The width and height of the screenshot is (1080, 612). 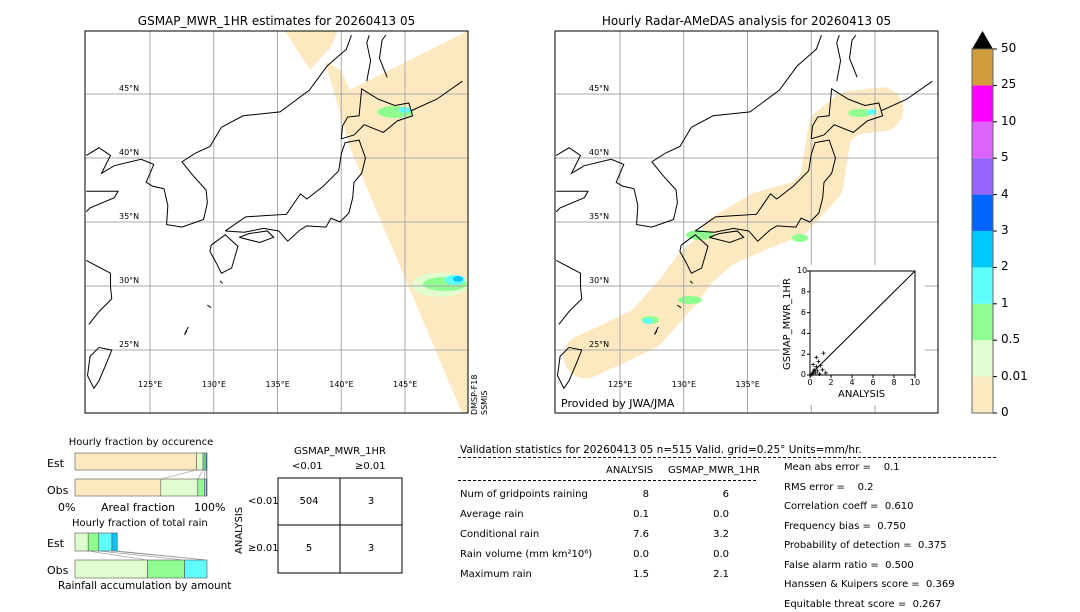 What do you see at coordinates (492, 514) in the screenshot?
I see `stats-row-label: Average rain` at bounding box center [492, 514].